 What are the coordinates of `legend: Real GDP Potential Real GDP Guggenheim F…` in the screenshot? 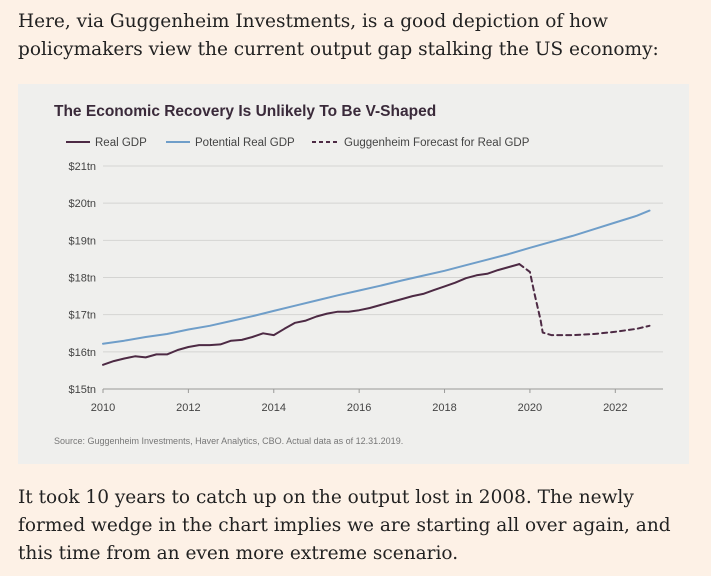 It's located at (298, 143).